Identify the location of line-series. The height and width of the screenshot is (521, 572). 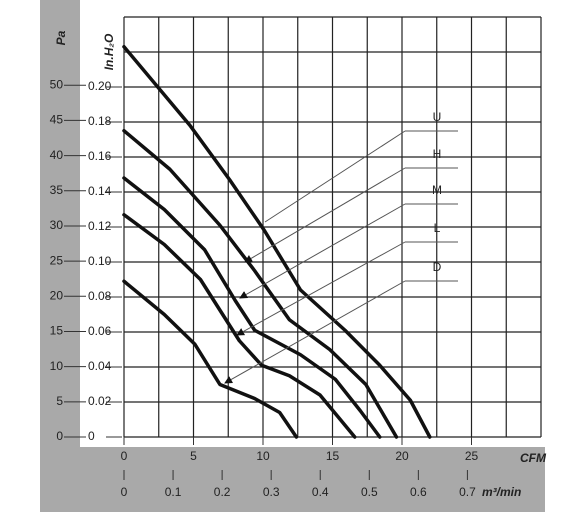
(210, 359).